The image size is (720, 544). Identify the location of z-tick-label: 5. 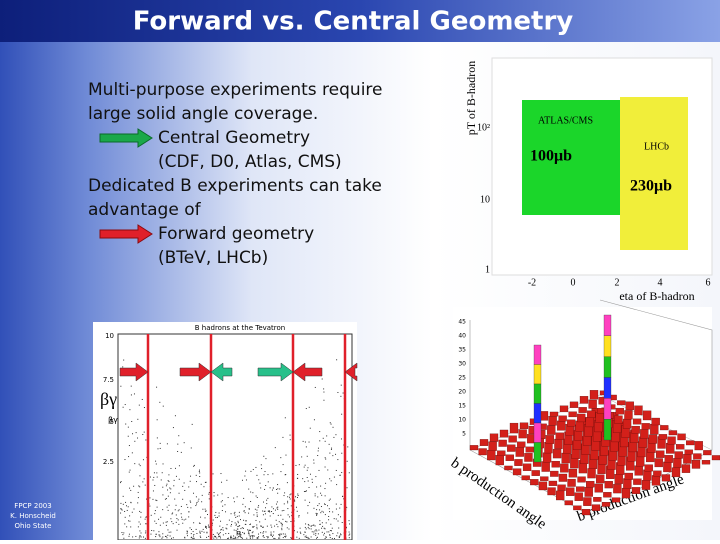
(464, 434).